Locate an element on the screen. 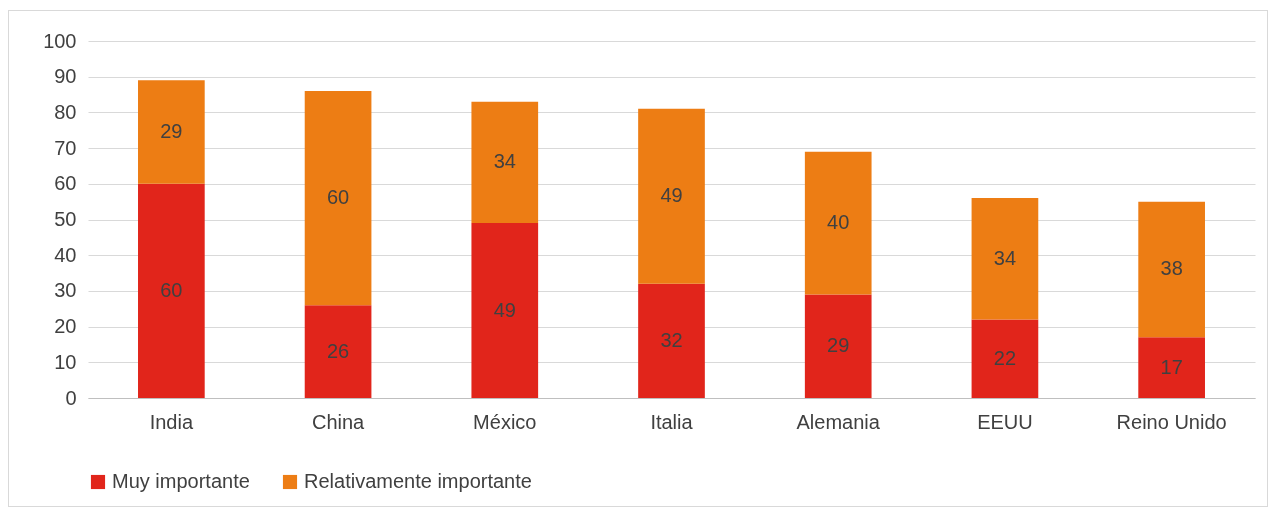 The image size is (1270, 507). x-tick-label: México is located at coordinates (505, 421).